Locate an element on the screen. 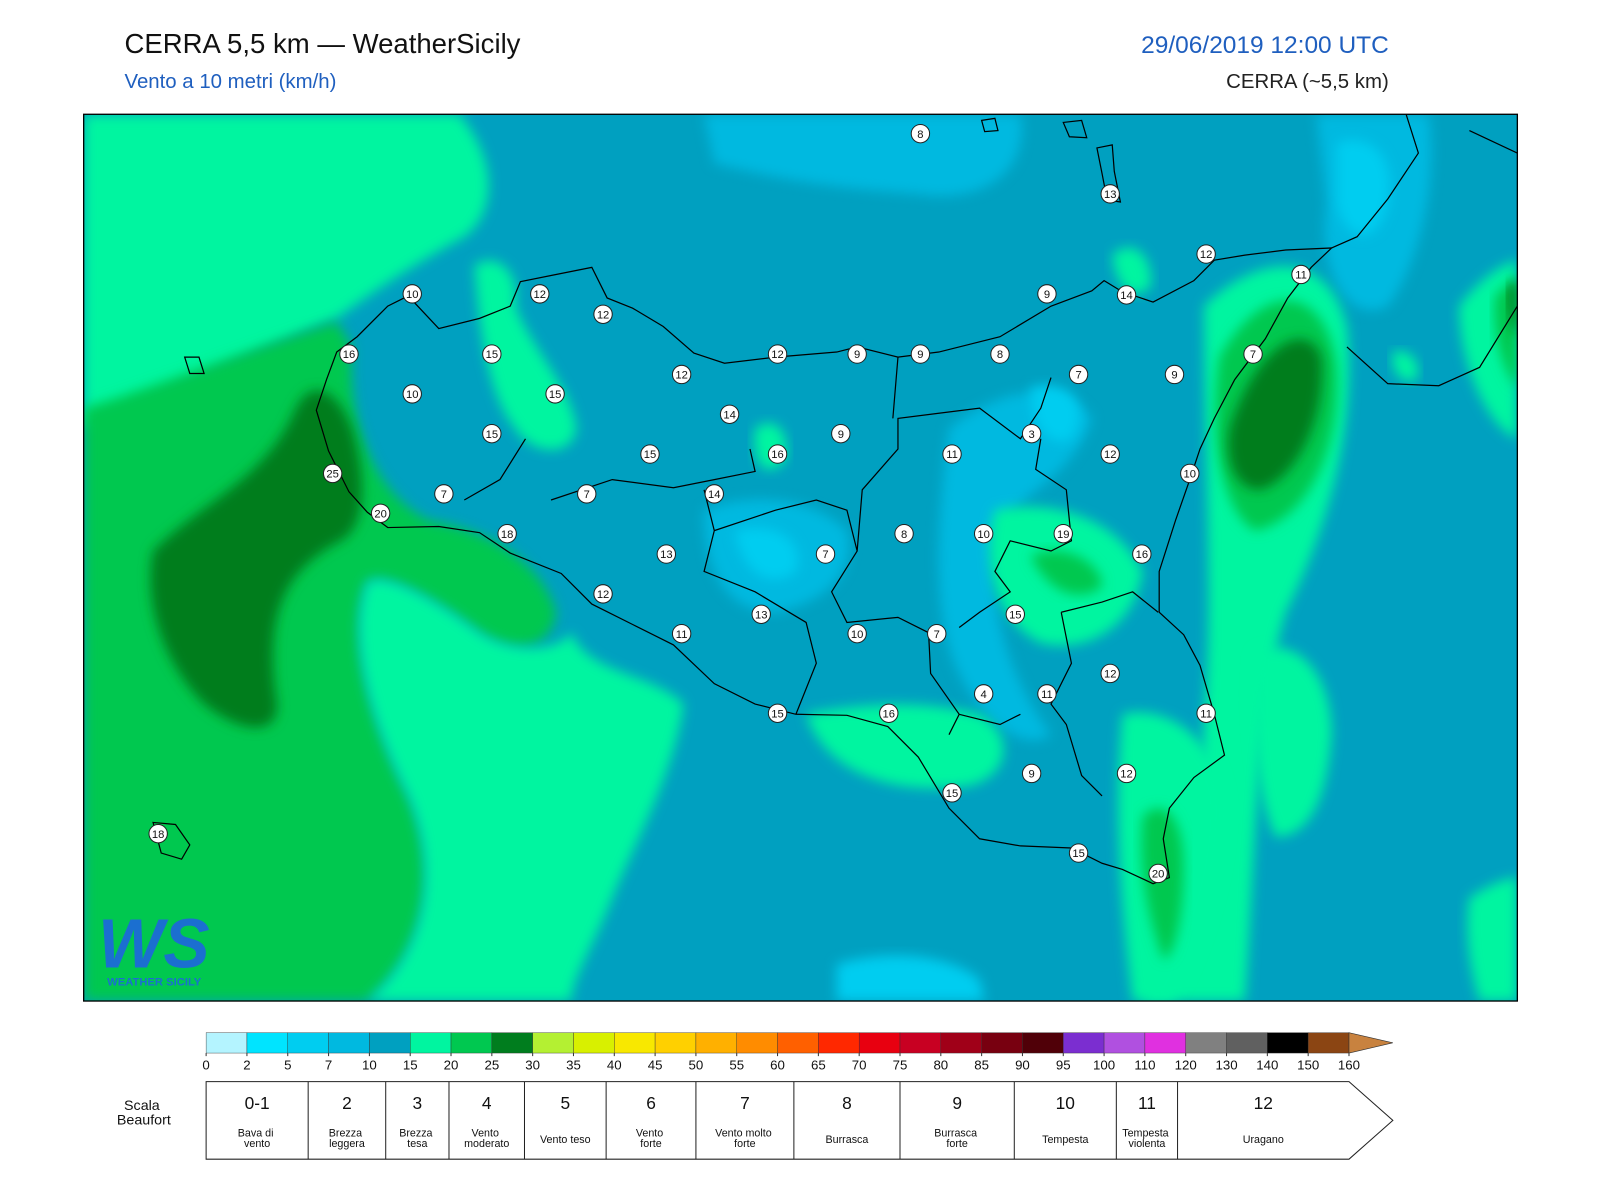 The image size is (1600, 1200). beaufort-force: 6 is located at coordinates (651, 1103).